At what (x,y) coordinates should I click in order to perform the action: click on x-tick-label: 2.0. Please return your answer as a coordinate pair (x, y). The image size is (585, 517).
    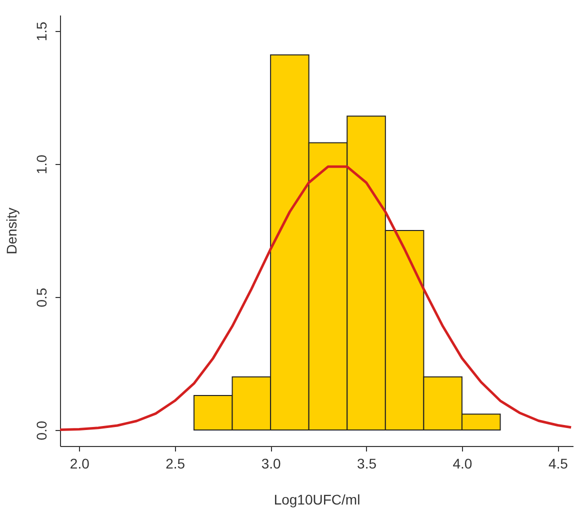
    Looking at the image, I should click on (80, 464).